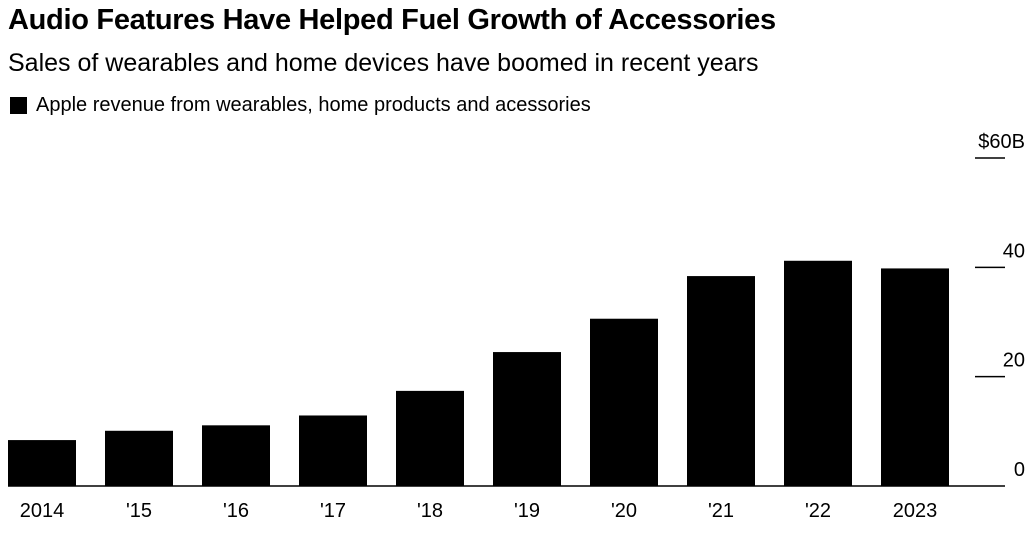 This screenshot has width=1032, height=538. I want to click on y-tick-label: 40, so click(1014, 251).